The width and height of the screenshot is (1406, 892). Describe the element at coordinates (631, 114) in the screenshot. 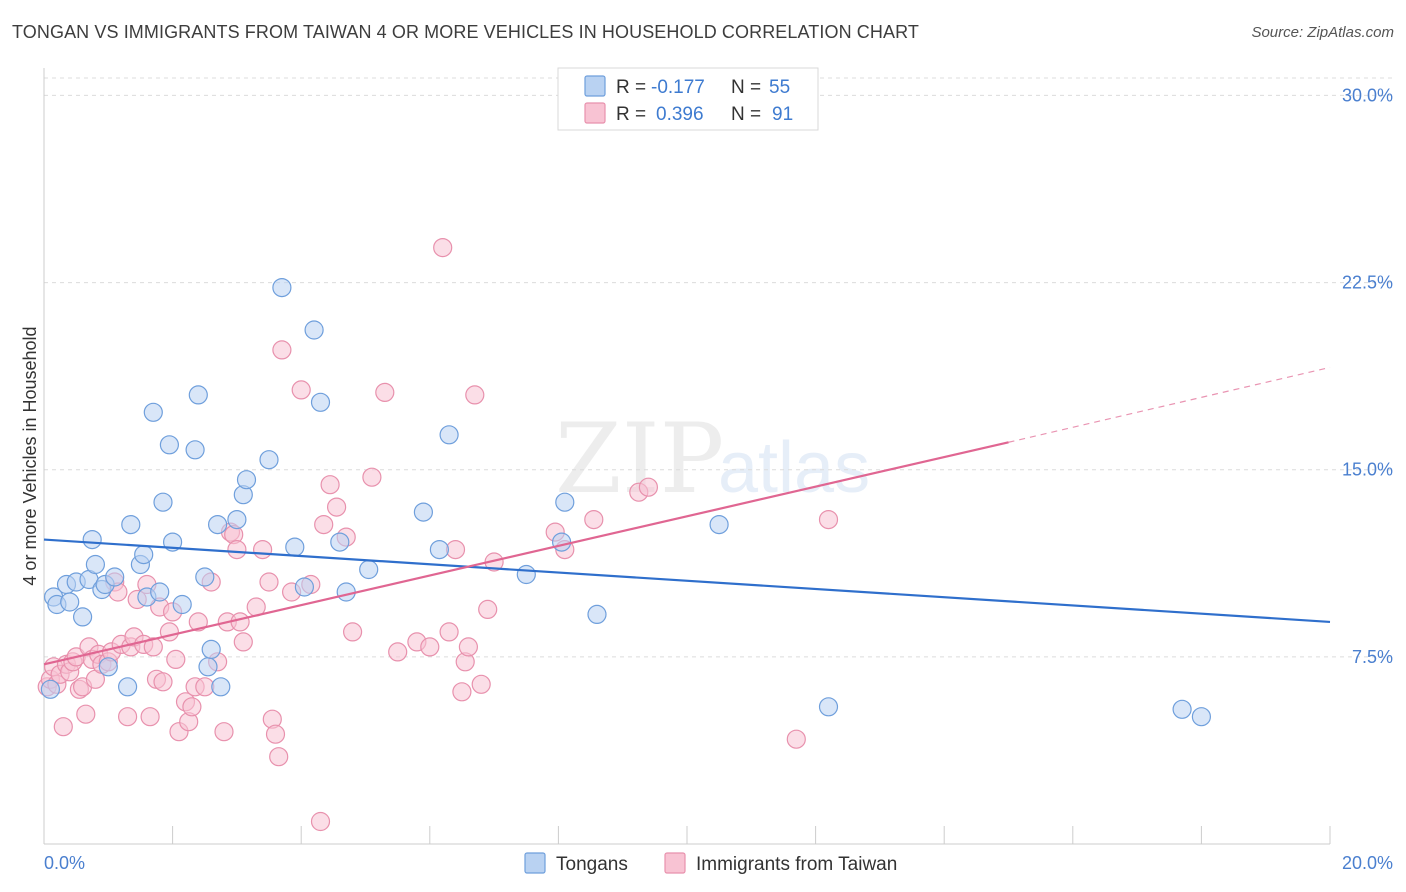

I see `legend-r-label-taiwan: R =` at that location.